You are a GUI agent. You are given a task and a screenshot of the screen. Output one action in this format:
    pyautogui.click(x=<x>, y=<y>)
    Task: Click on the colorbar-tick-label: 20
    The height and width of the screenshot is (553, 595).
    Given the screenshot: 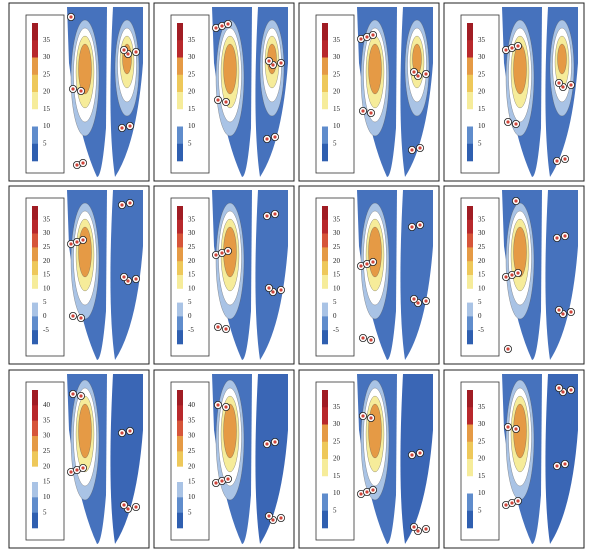 What is the action you would take?
    pyautogui.click(x=482, y=459)
    